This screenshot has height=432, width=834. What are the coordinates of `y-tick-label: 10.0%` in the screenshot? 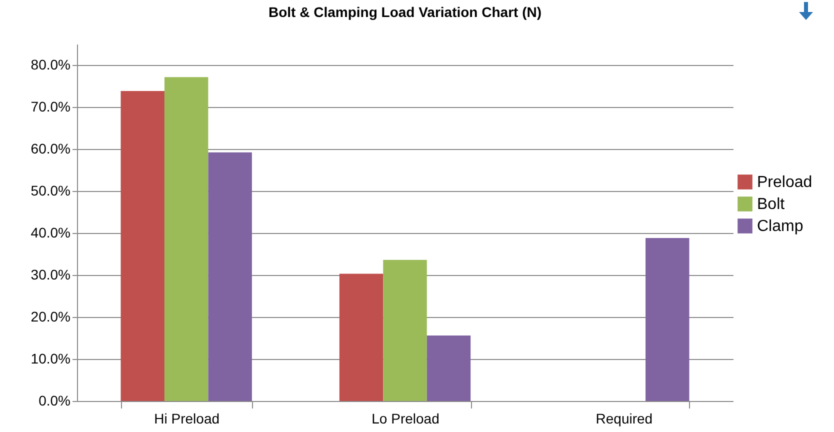 It's located at (50, 358).